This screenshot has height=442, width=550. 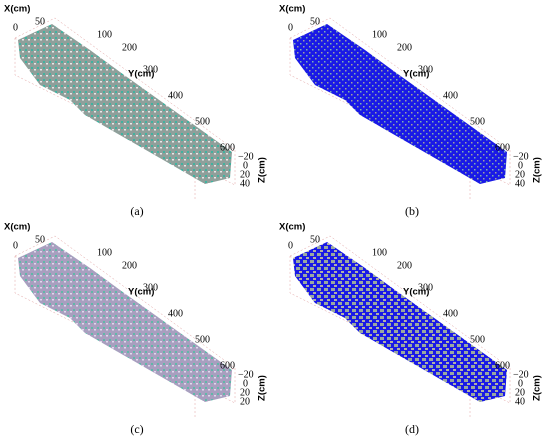 What do you see at coordinates (412, 429) in the screenshot?
I see `panel-caption: (d)` at bounding box center [412, 429].